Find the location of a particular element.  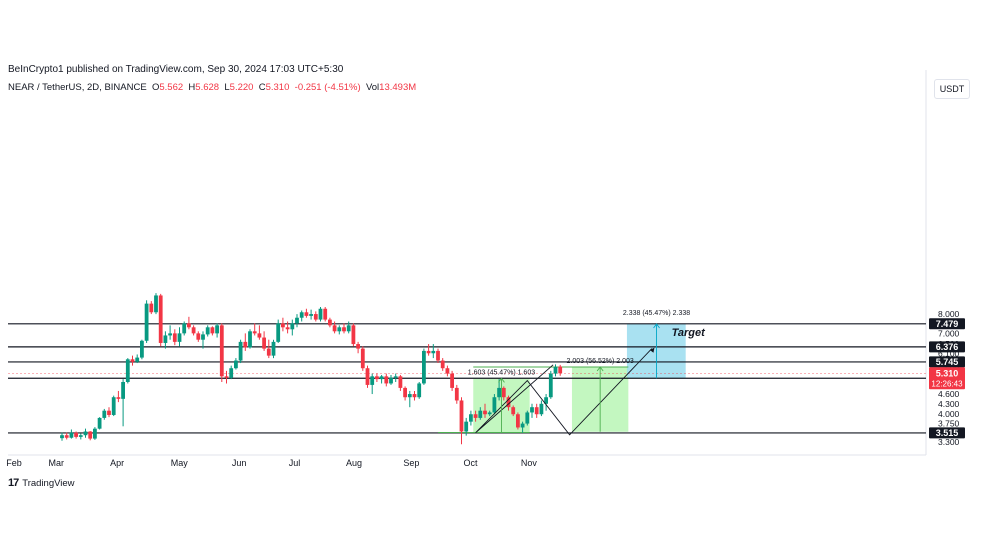

currency-unit-button: USDT is located at coordinates (952, 89).